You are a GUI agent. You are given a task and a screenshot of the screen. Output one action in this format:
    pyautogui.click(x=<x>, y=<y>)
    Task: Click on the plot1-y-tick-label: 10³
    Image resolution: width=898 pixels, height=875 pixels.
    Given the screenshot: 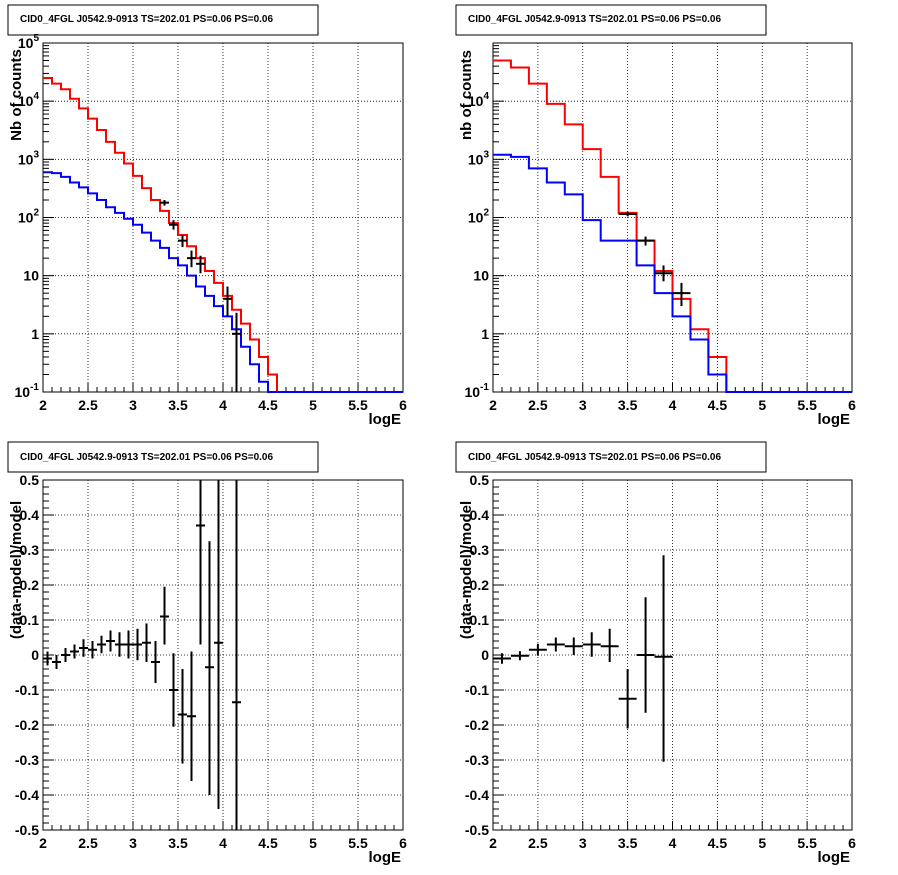 What is the action you would take?
    pyautogui.click(x=29, y=158)
    